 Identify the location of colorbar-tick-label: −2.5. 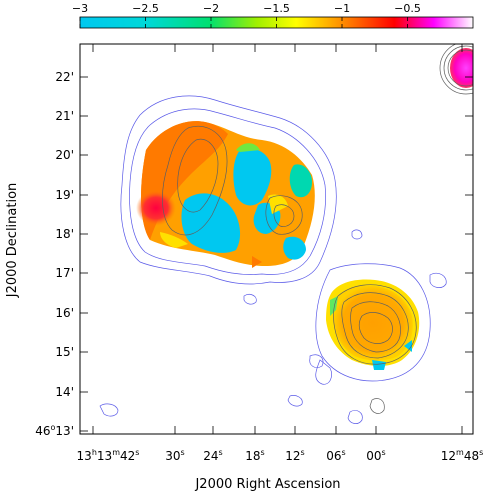
(145, 8).